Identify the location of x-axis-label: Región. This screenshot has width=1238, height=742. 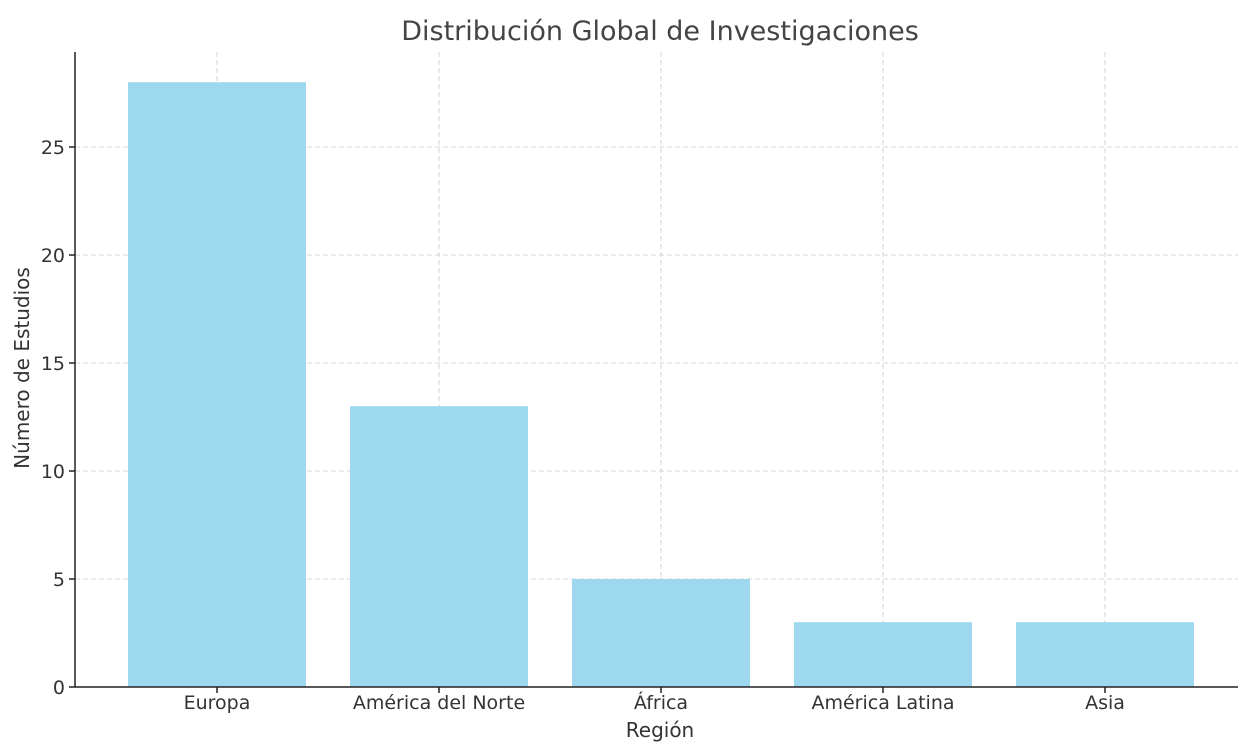
(660, 730).